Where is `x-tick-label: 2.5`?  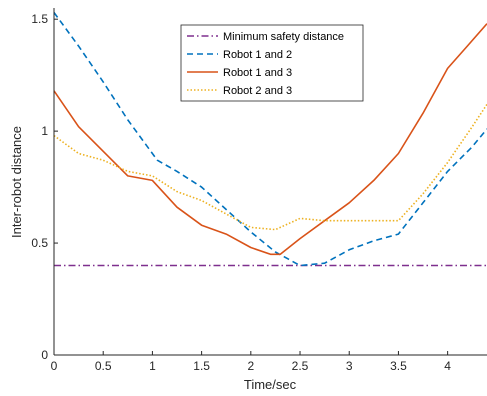 x-tick-label: 2.5 is located at coordinates (300, 366).